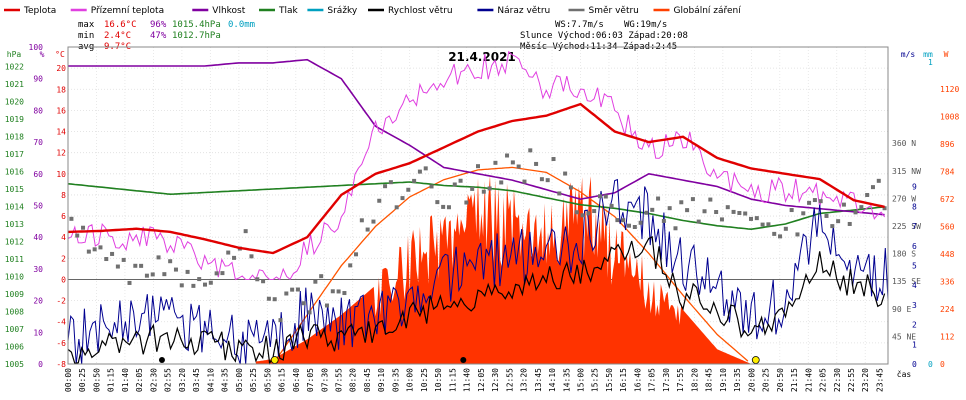 This screenshot has height=400, width=966. Describe the element at coordinates (755, 360) in the screenshot. I see `sunset-marker` at that location.